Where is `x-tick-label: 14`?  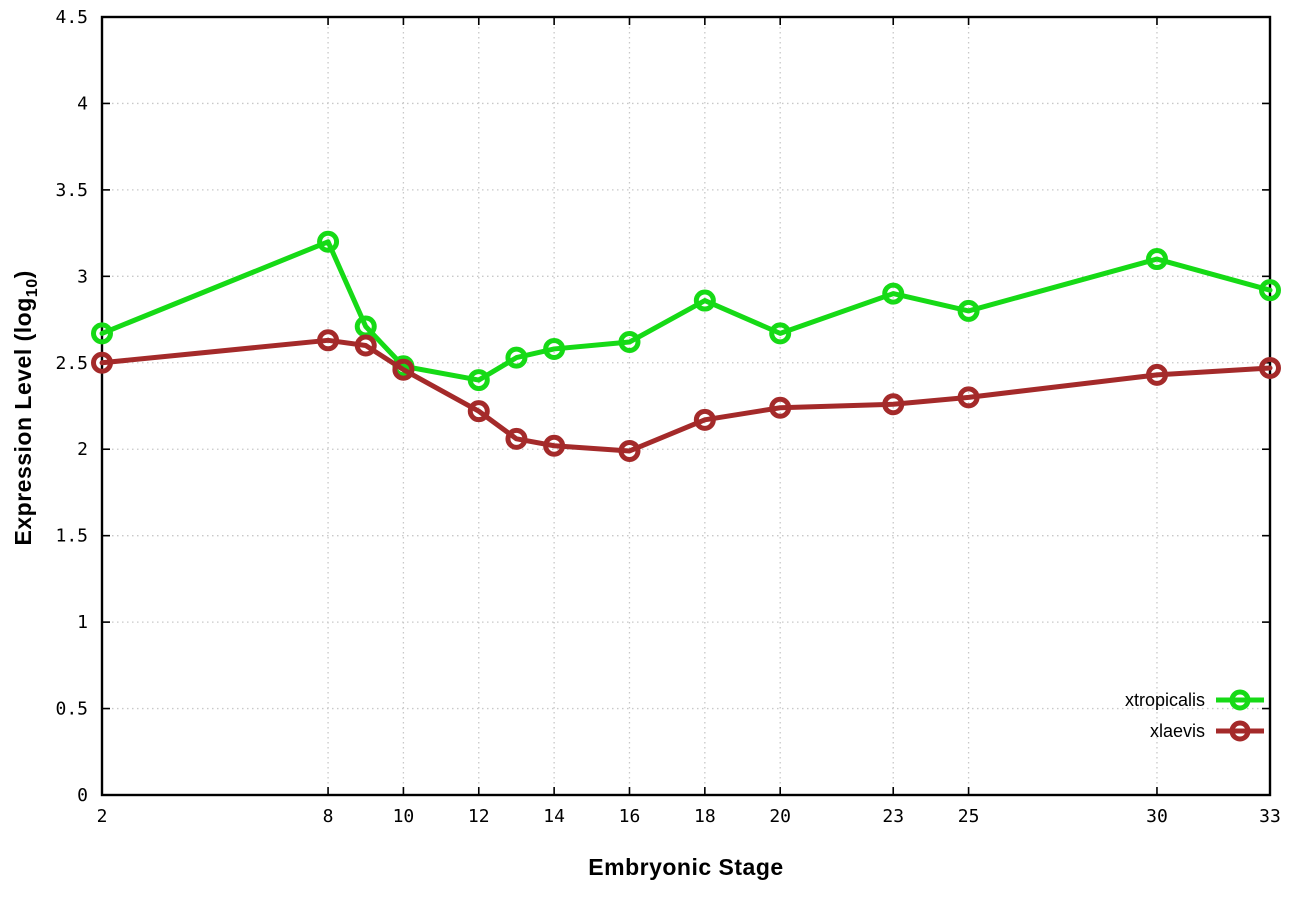
x-tick-label: 14 is located at coordinates (554, 816).